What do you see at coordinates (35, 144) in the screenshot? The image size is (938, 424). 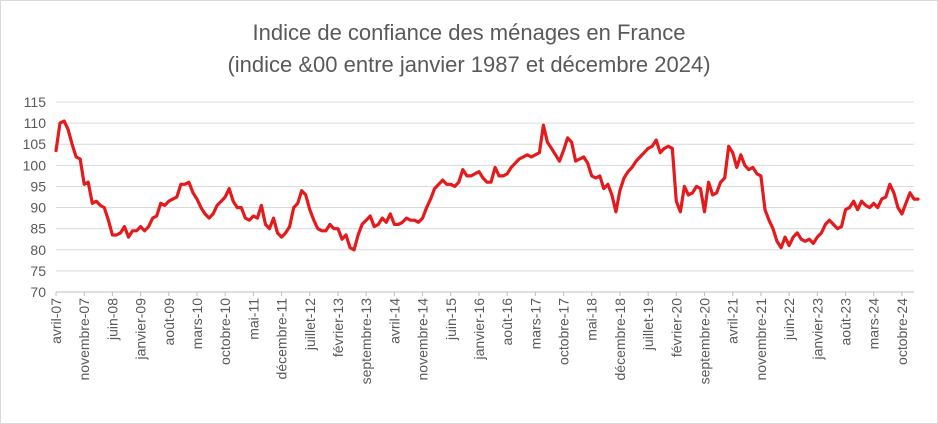 I see `y-tick-label: 105` at bounding box center [35, 144].